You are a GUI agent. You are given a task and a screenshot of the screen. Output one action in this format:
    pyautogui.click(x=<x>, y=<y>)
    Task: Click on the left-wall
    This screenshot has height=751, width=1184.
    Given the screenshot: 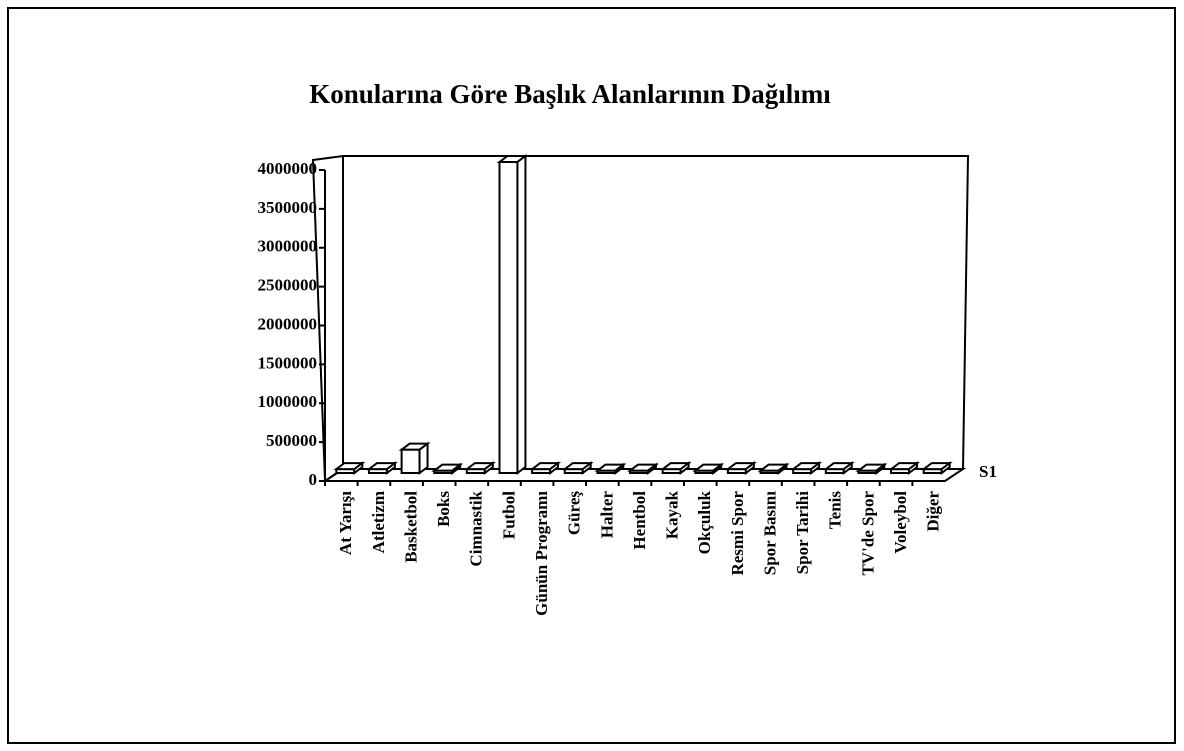 What is the action you would take?
    pyautogui.click(x=327, y=318)
    